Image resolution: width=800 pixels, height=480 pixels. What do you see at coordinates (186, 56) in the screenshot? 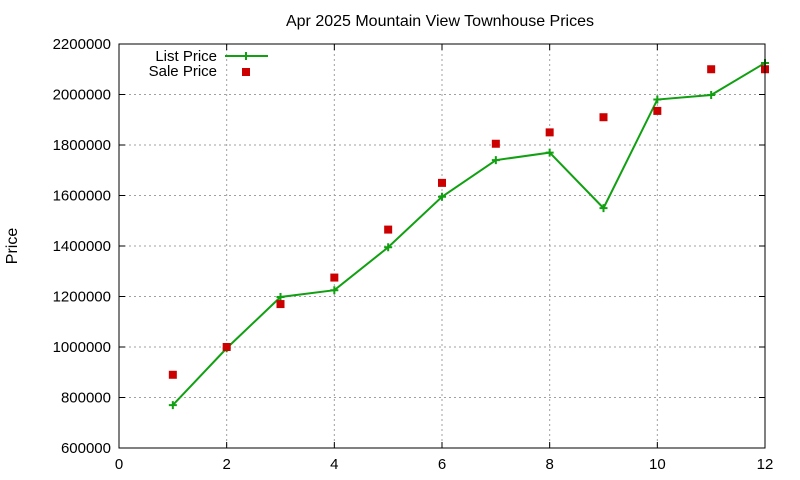
I see `legend-label-list-price: List Price` at bounding box center [186, 56].